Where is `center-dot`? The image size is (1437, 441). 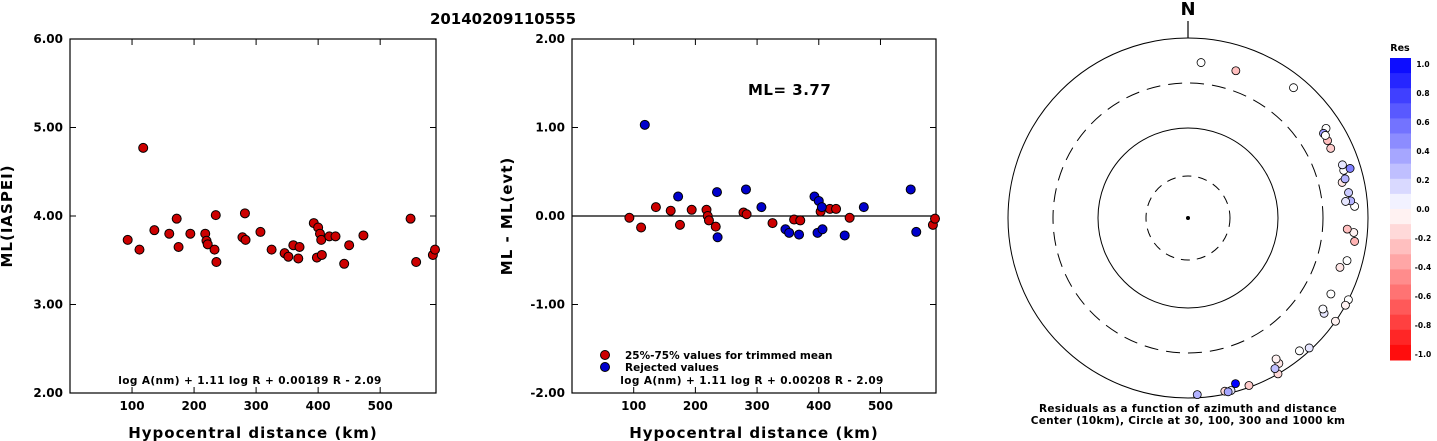
center-dot is located at coordinates (1188, 218).